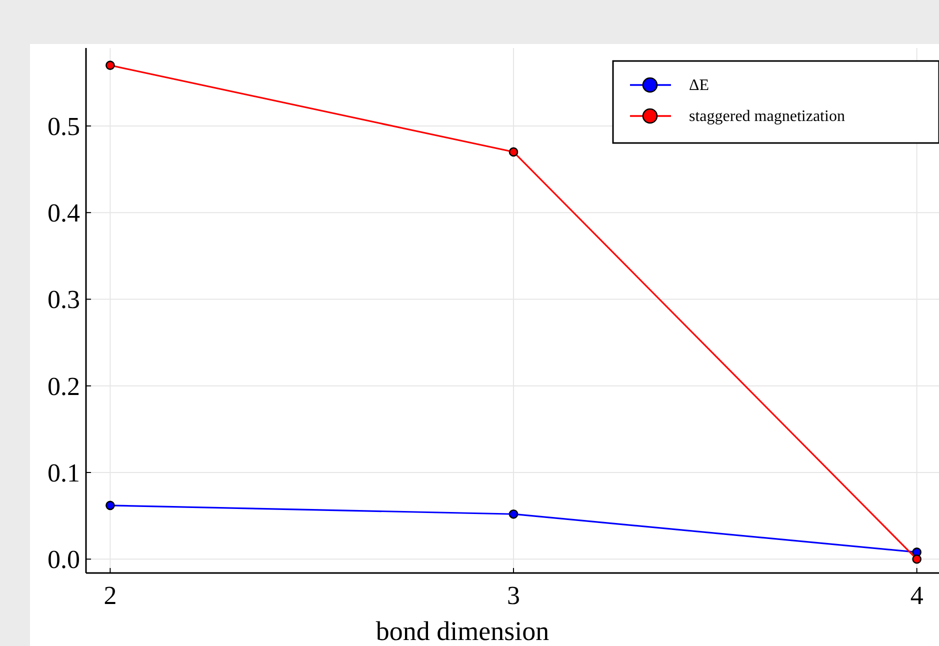  I want to click on x-axis-title: bond dimension, so click(463, 631).